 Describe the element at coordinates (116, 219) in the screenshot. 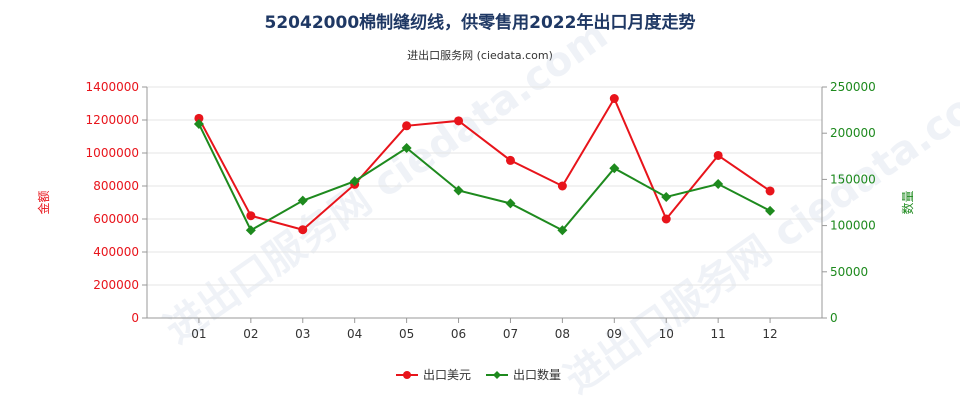

I see `y-left-tick-label: 600000` at that location.